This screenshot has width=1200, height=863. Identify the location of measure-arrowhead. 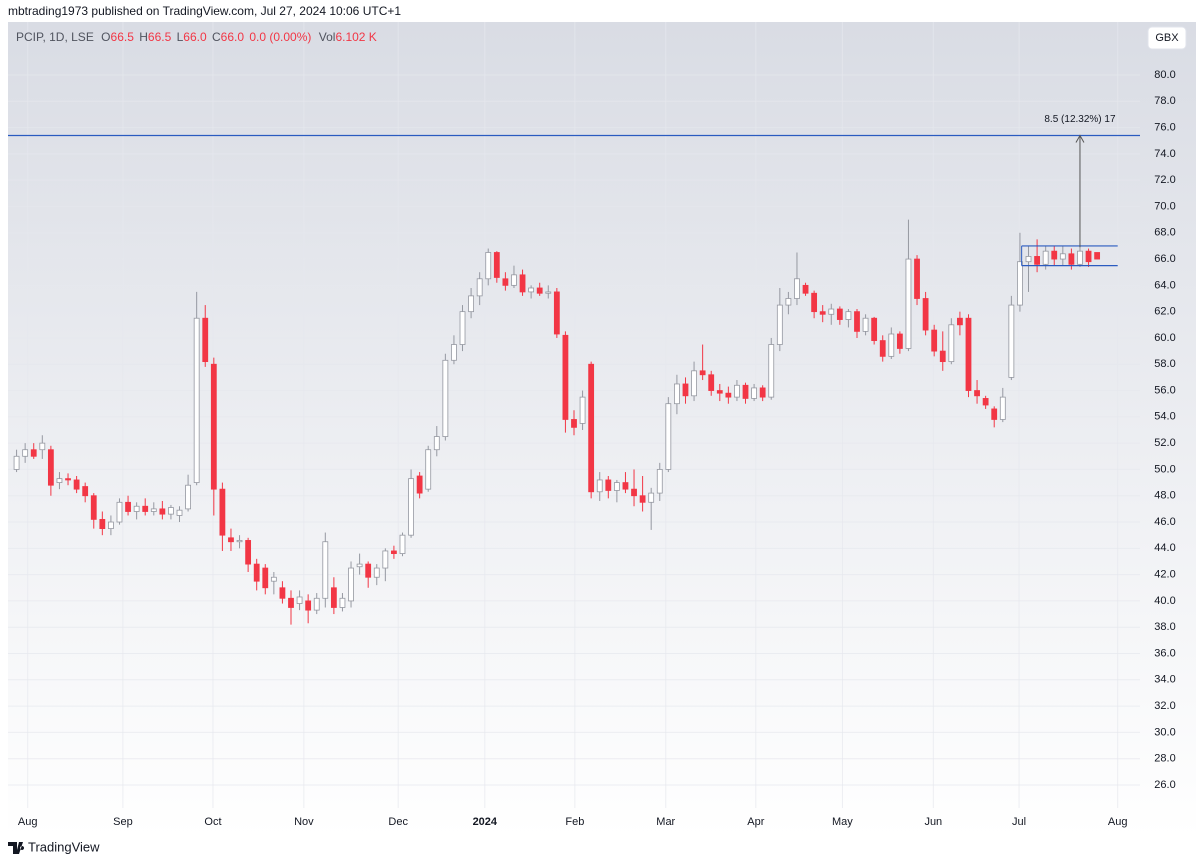
(1080, 138).